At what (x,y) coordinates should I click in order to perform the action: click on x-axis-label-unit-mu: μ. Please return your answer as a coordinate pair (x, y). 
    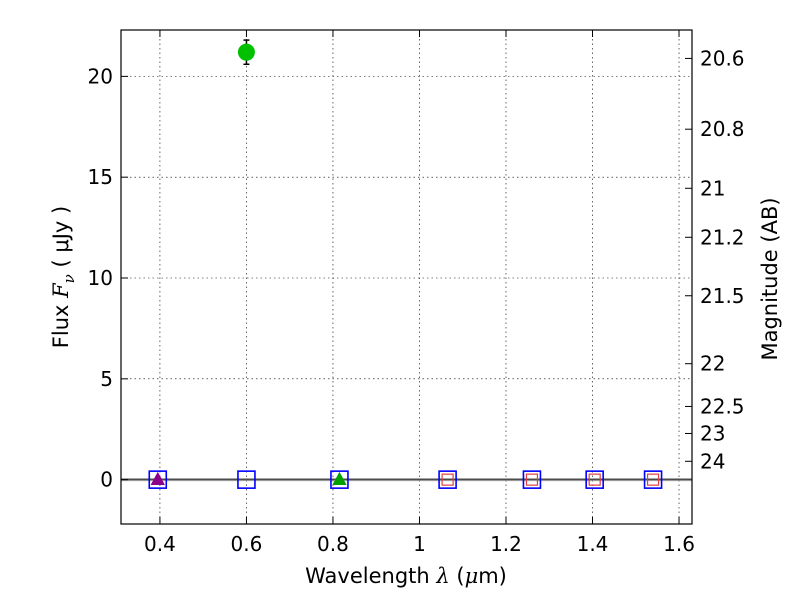
    Looking at the image, I should click on (472, 576).